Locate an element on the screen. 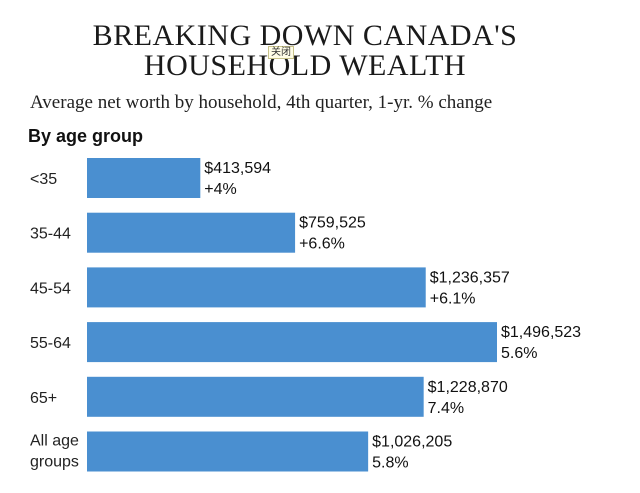 The width and height of the screenshot is (640, 493). category-label: 35-44 is located at coordinates (50, 234).